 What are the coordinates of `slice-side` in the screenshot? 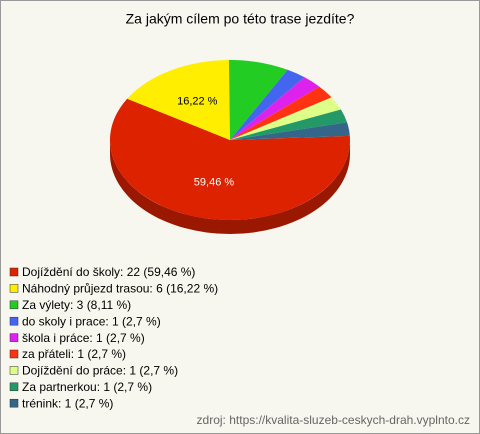 It's located at (230, 187).